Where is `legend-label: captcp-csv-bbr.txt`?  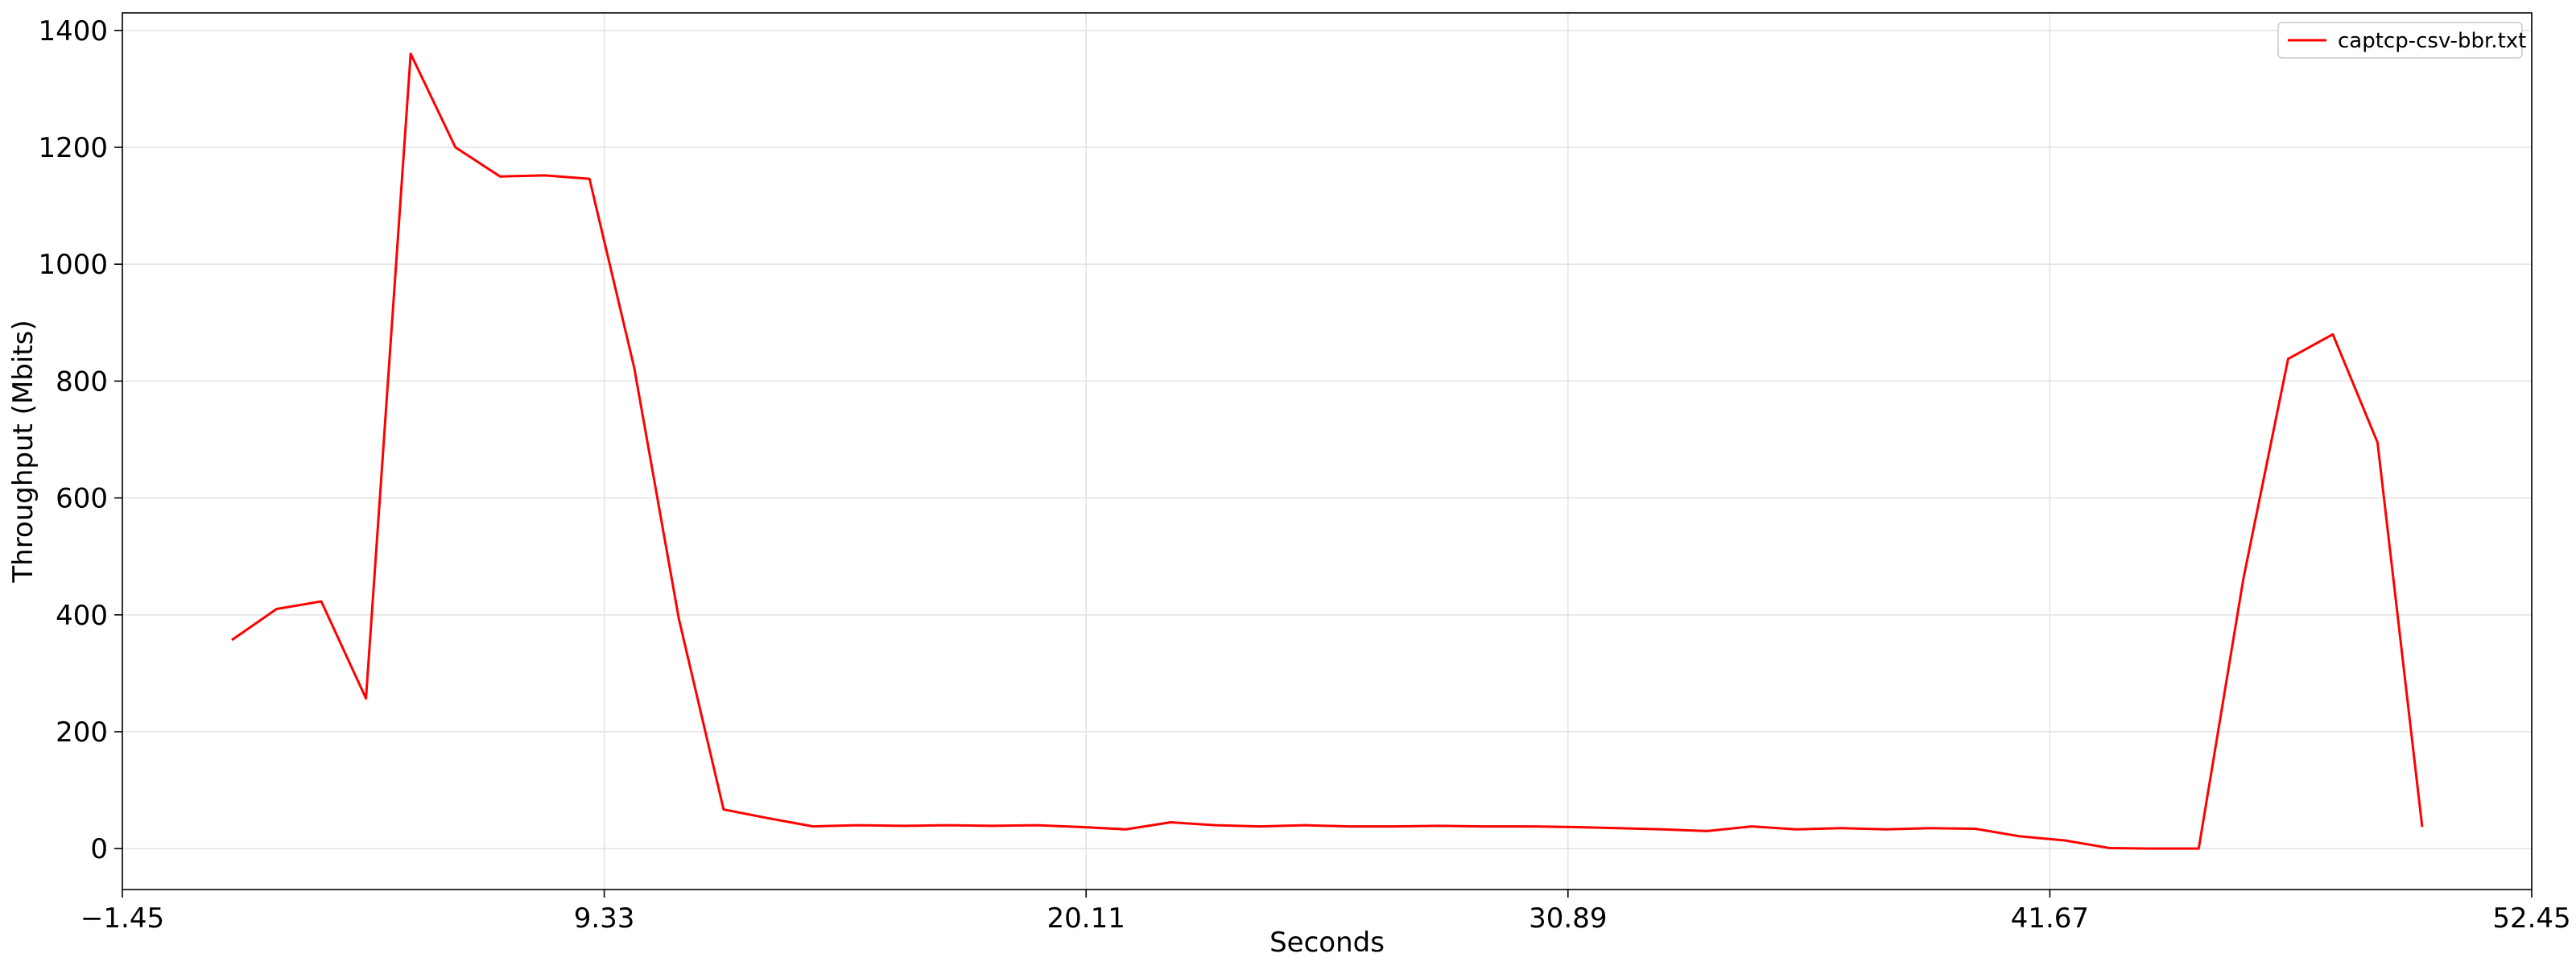
legend-label: captcp-csv-bbr.txt is located at coordinates (2432, 41).